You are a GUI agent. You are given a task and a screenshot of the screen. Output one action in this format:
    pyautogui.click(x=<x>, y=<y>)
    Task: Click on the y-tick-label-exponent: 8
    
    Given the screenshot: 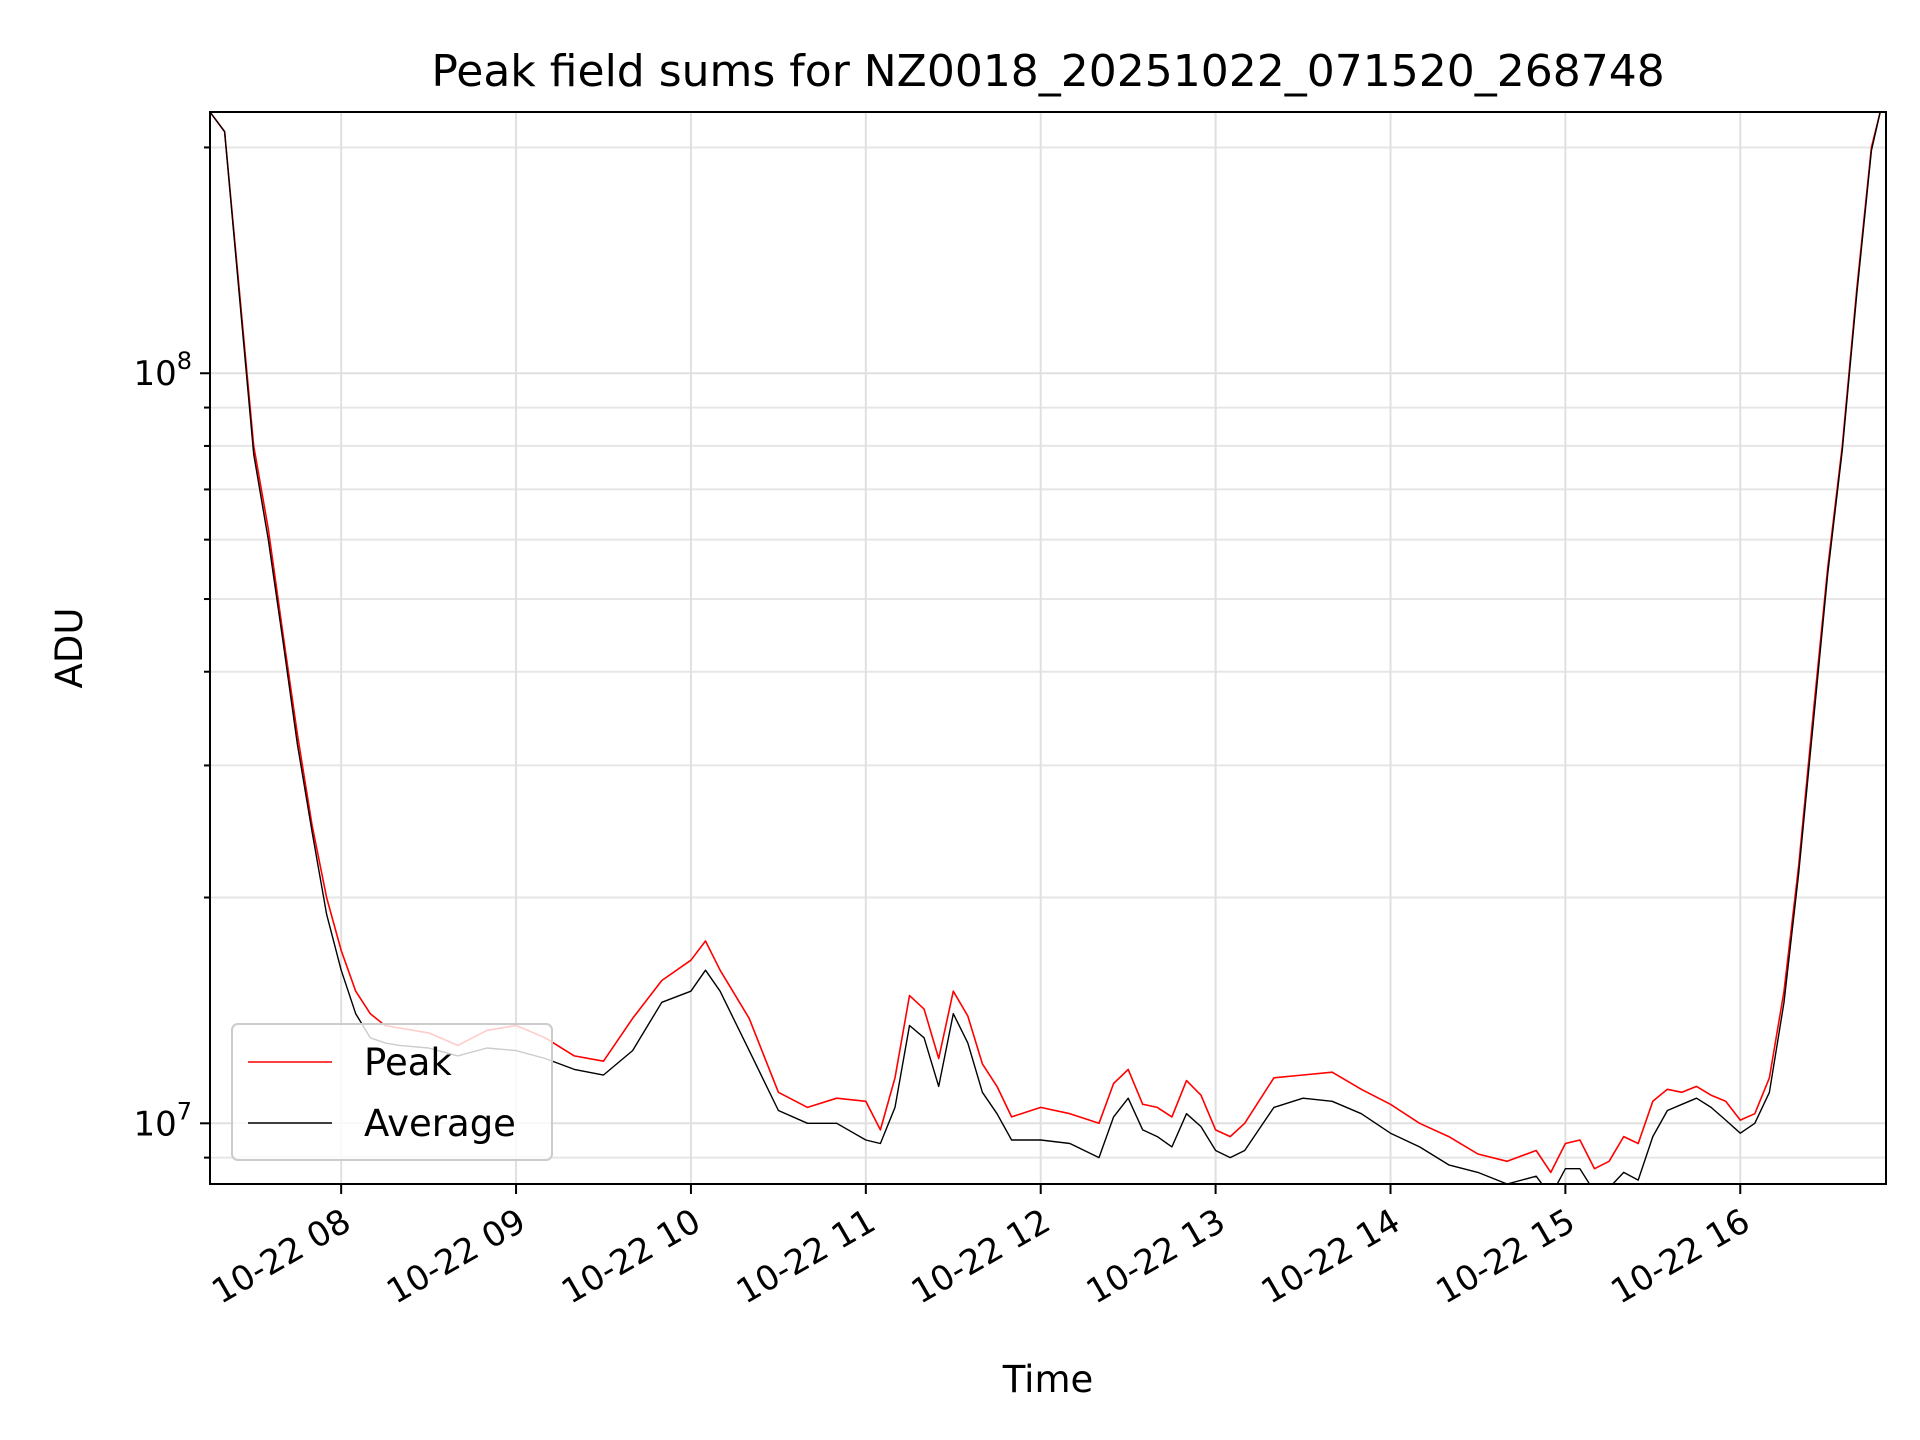 What is the action you would take?
    pyautogui.click(x=184, y=361)
    